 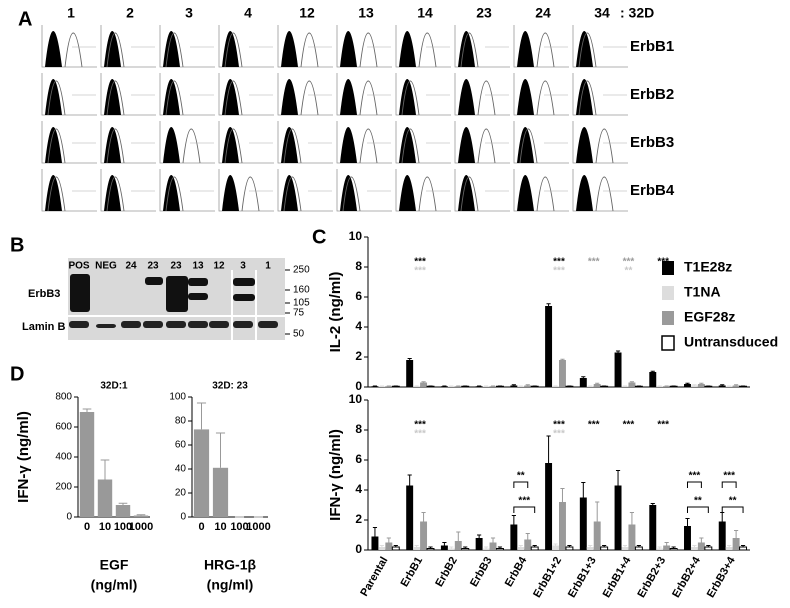 I want to click on legend-label: T1E28z, so click(x=708, y=267).